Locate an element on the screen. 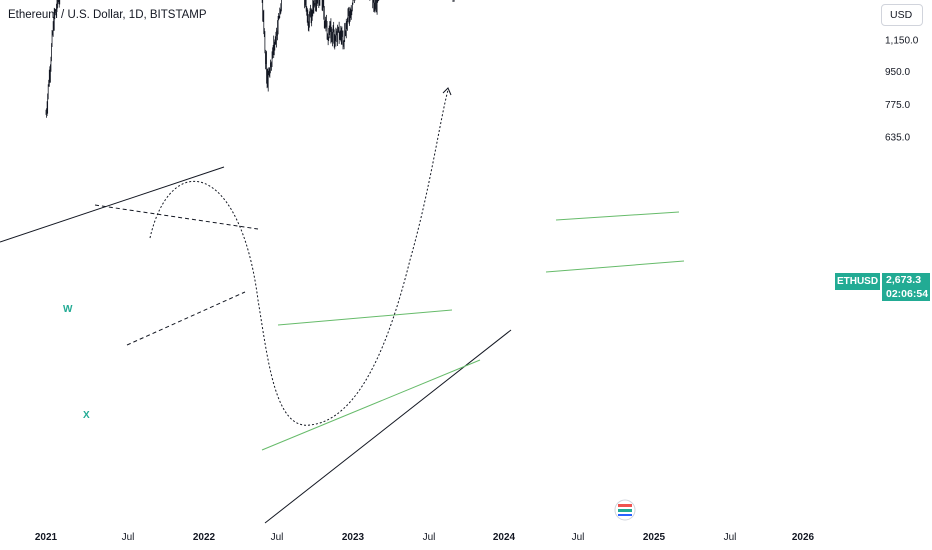 This screenshot has width=932, height=550. dotted-arc-arrowhead is located at coordinates (447, 91).